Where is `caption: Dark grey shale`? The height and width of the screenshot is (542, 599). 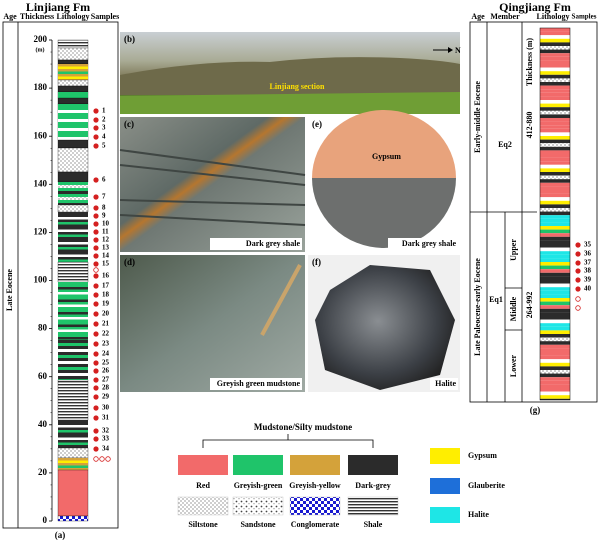
caption: Dark grey shale is located at coordinates (429, 243).